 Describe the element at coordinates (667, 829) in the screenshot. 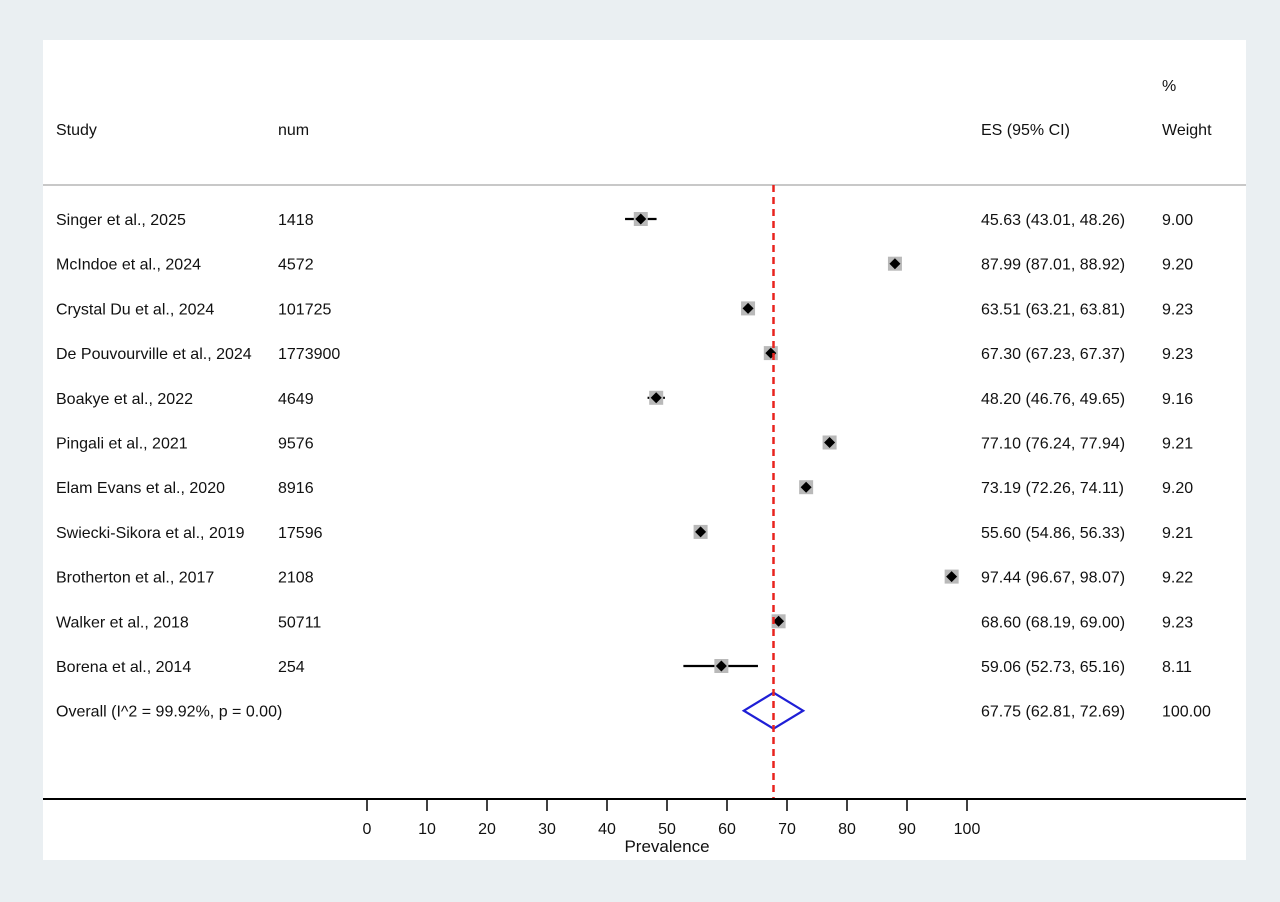

I see `x-tick-label: 50` at that location.